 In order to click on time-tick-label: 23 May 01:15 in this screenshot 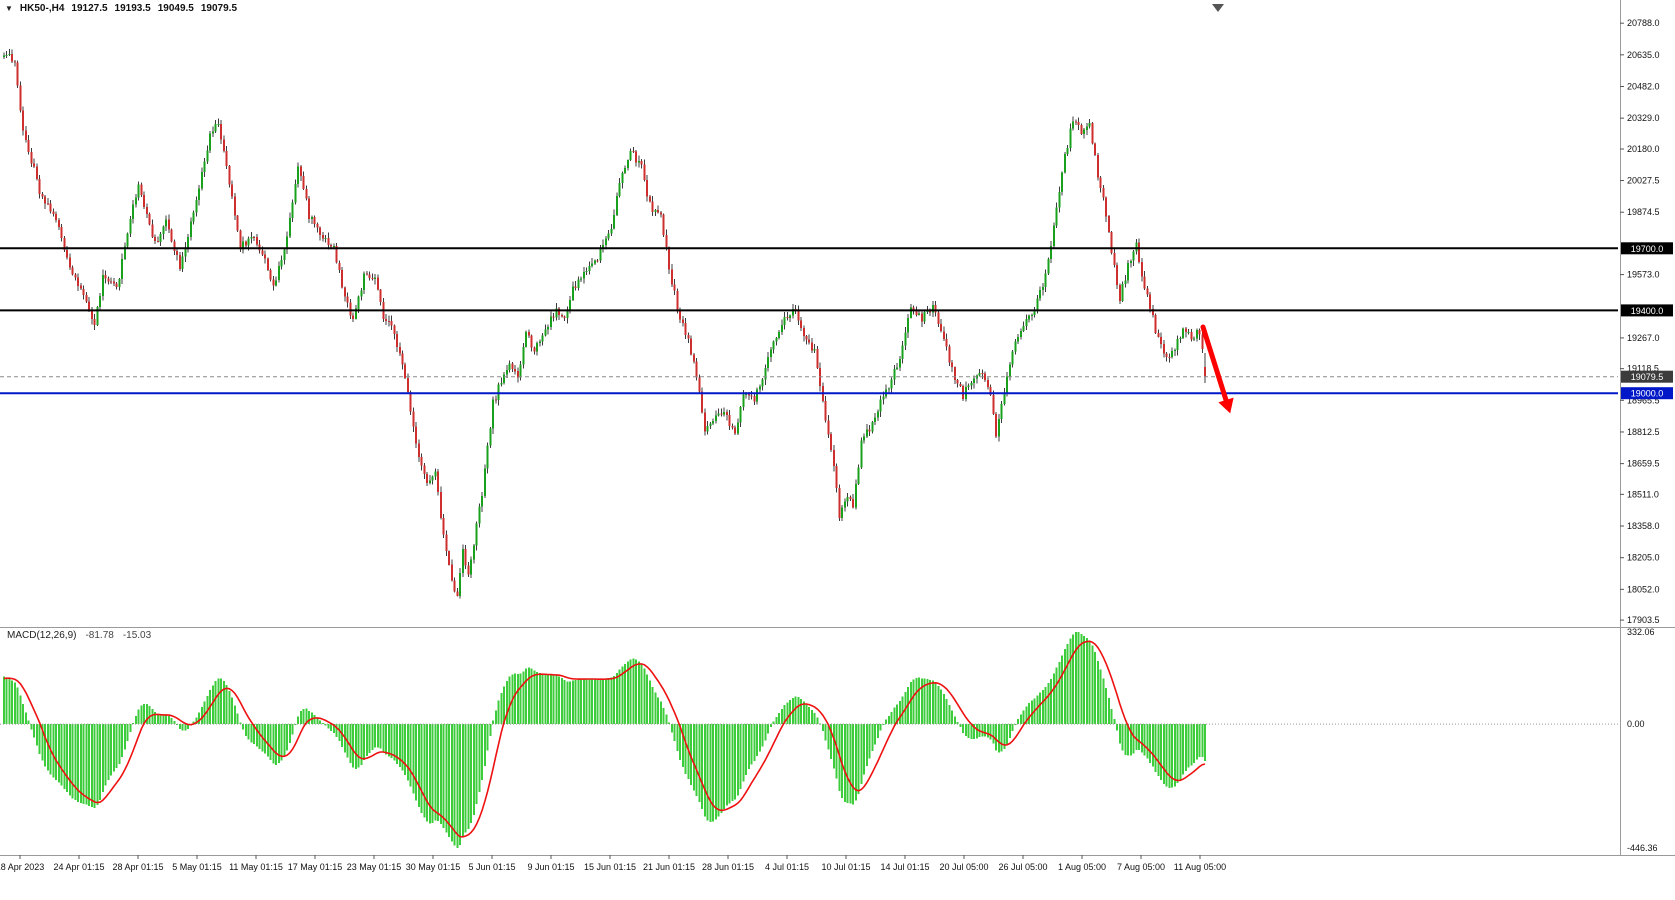, I will do `click(374, 867)`.